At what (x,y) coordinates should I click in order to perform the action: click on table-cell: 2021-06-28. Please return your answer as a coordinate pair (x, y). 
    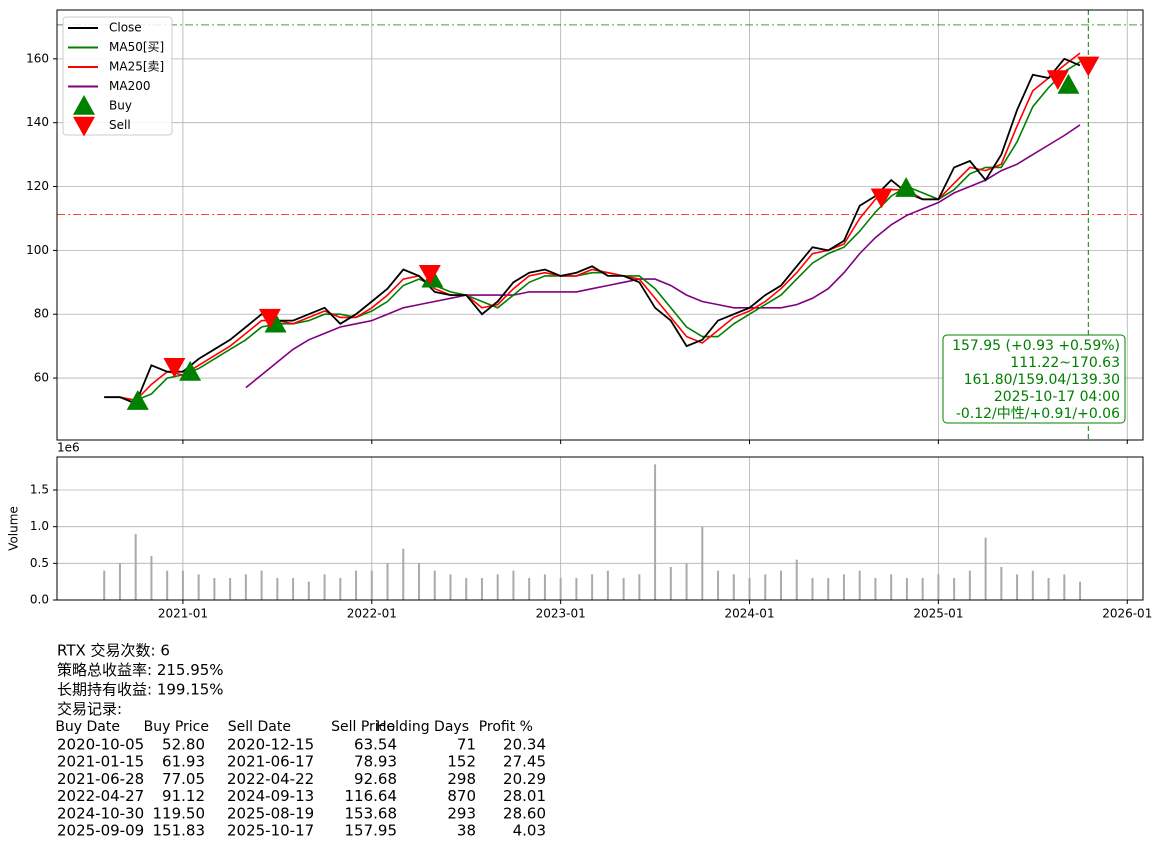
    Looking at the image, I should click on (100, 779).